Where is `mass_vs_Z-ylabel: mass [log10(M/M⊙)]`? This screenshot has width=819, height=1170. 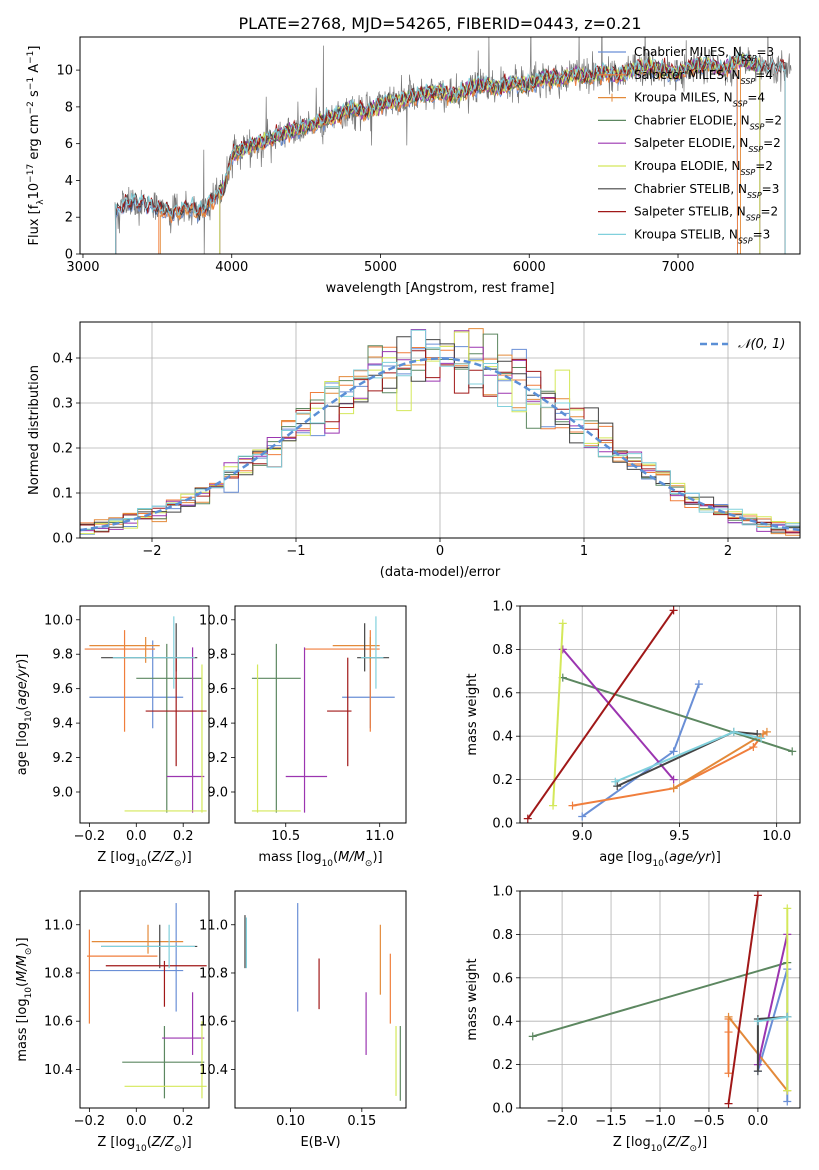
mass_vs_Z-ylabel: mass [log10(M/M⊙)] is located at coordinates (24, 999).